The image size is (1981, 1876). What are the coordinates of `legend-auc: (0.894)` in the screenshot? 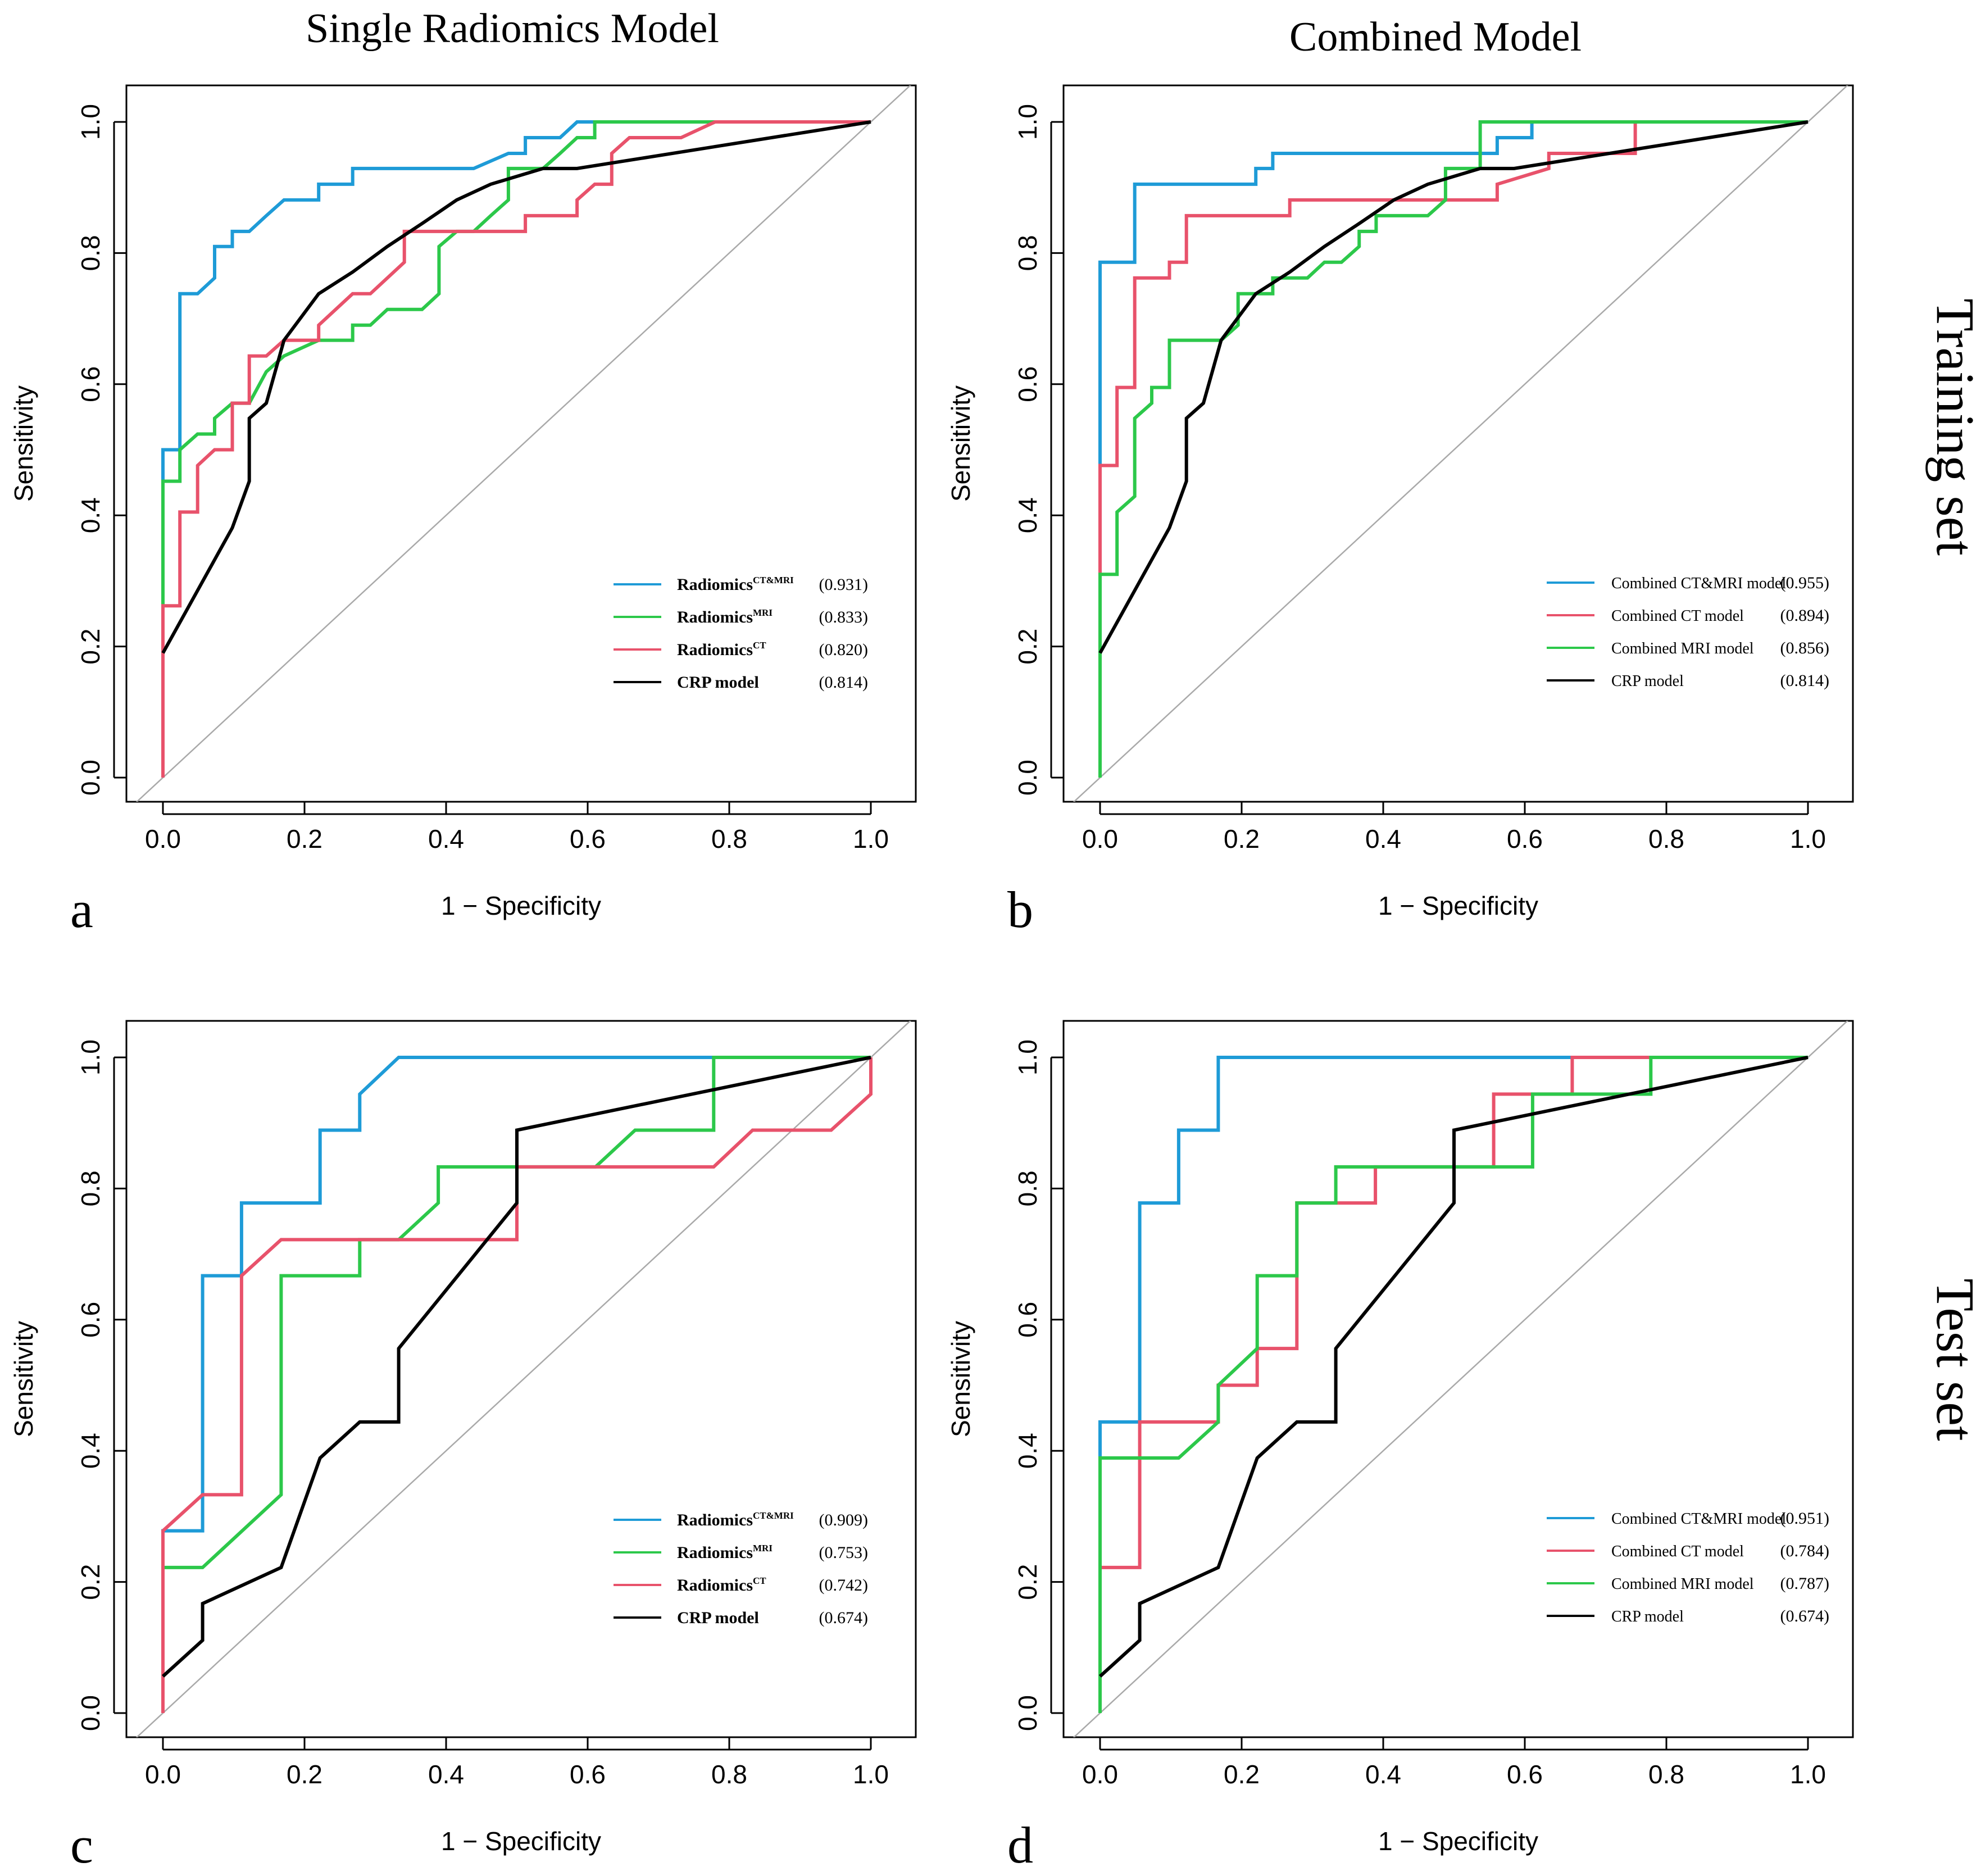 It's located at (1804, 615).